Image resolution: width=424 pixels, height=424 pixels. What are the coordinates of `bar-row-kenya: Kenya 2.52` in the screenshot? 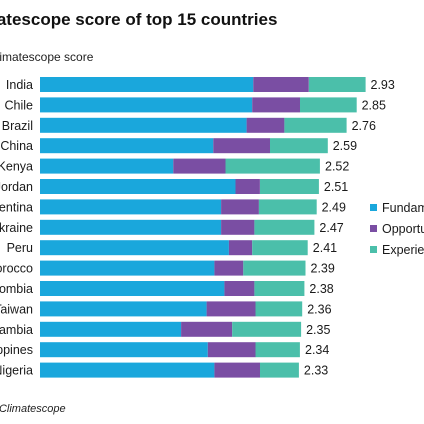 It's located at (174, 166).